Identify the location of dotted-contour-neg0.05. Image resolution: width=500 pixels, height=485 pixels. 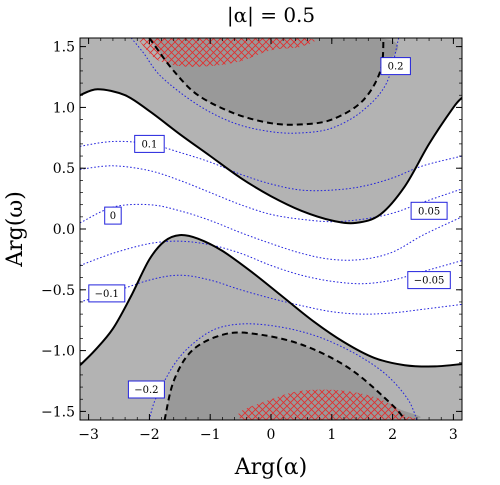
(271, 262).